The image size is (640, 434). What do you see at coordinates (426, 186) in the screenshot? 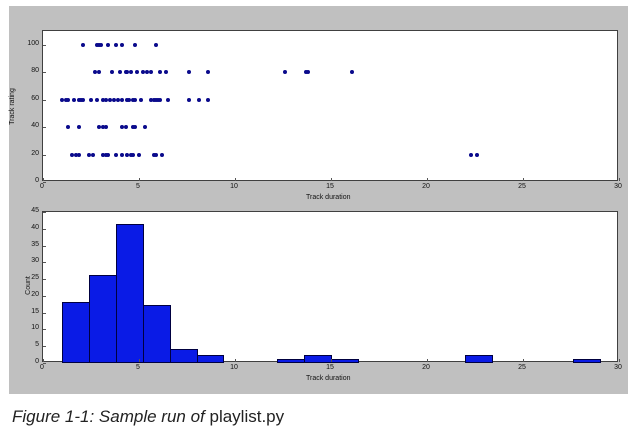
I see `x-tick-label: 20` at bounding box center [426, 186].